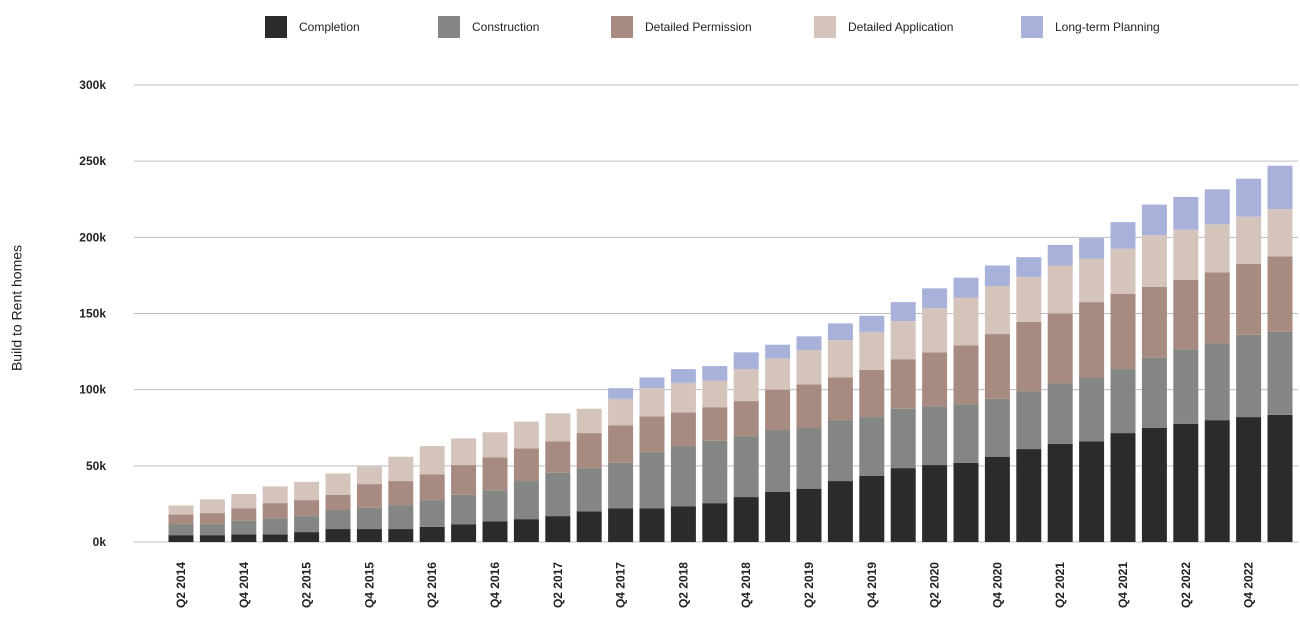 This screenshot has height=626, width=1300. What do you see at coordinates (312, 27) in the screenshot?
I see `legend-item: Completion` at bounding box center [312, 27].